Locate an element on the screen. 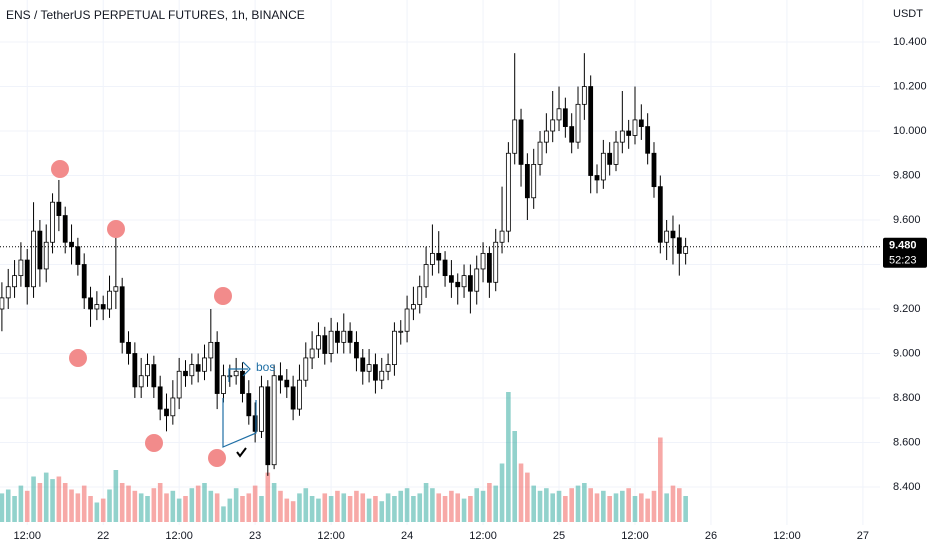 Image resolution: width=932 pixels, height=550 pixels. x-tick-label: 12:00 is located at coordinates (483, 536).